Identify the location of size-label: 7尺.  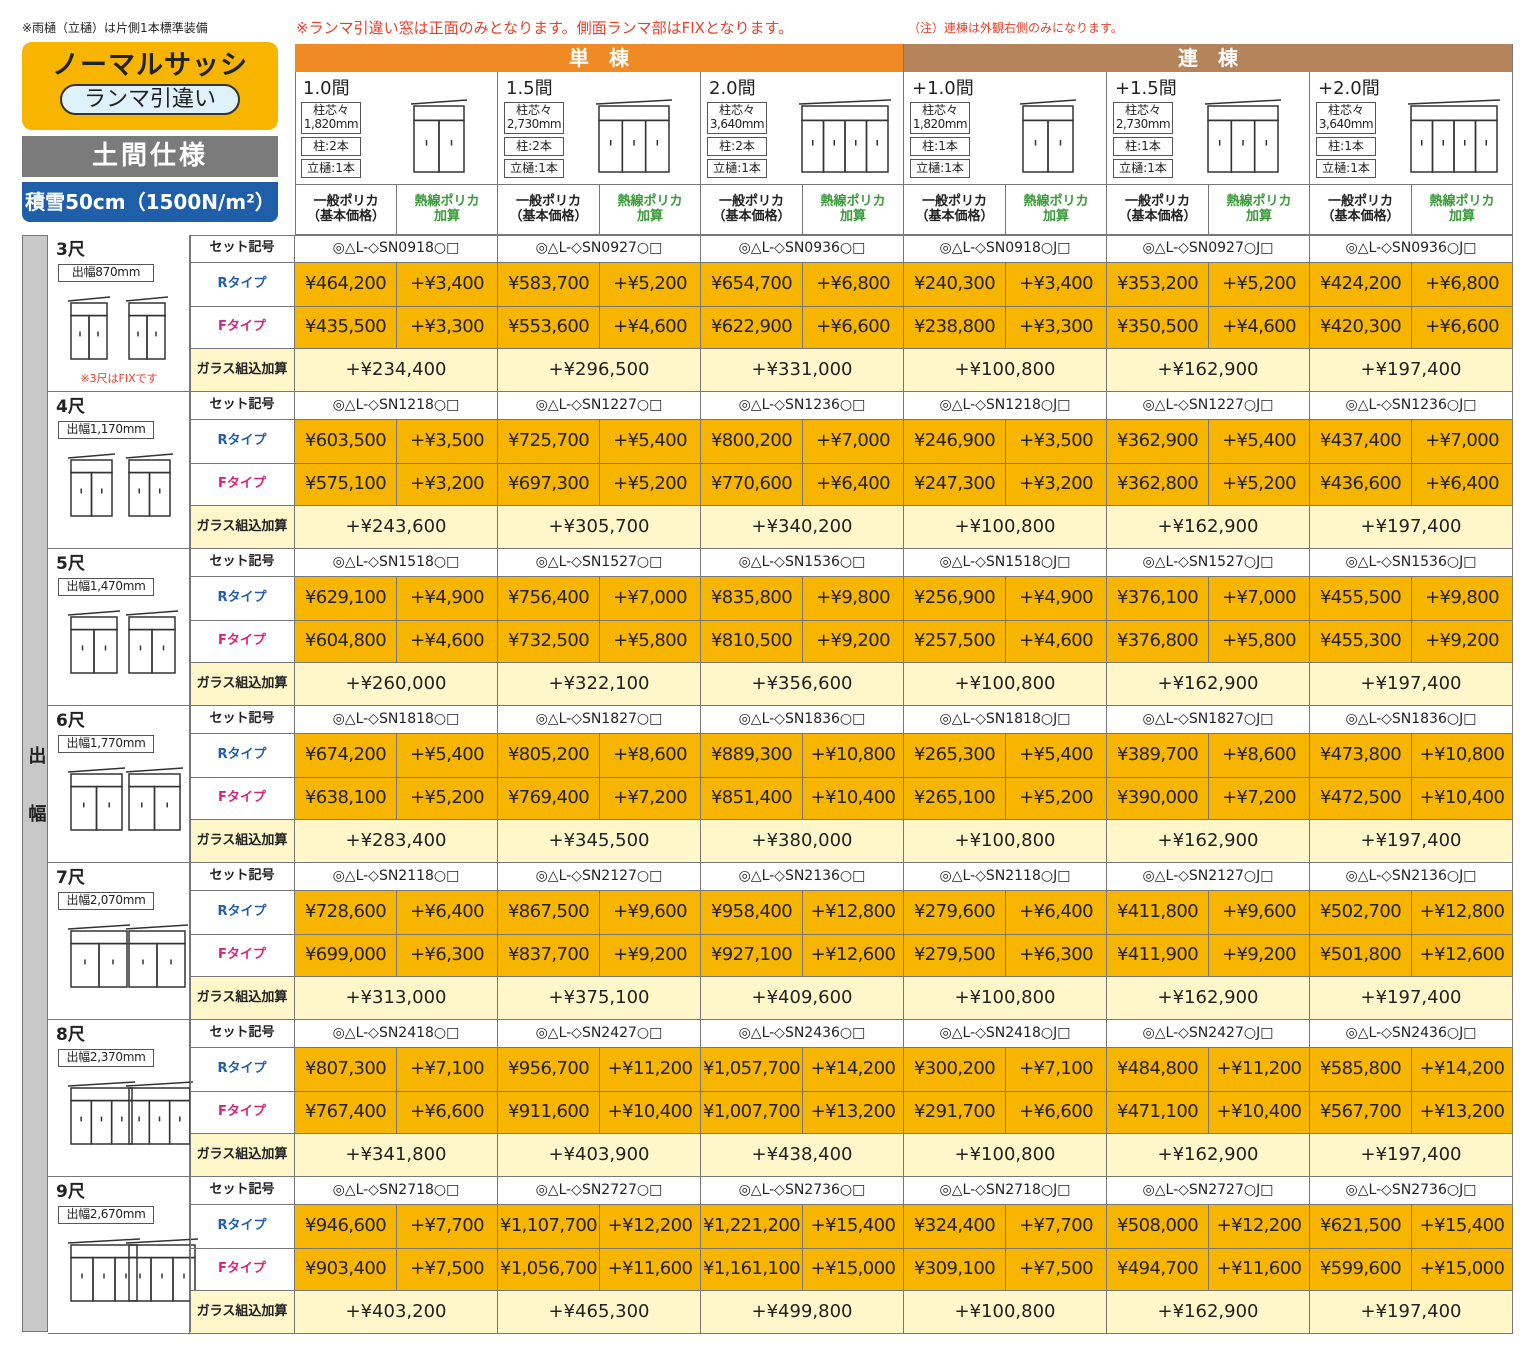
(70, 878).